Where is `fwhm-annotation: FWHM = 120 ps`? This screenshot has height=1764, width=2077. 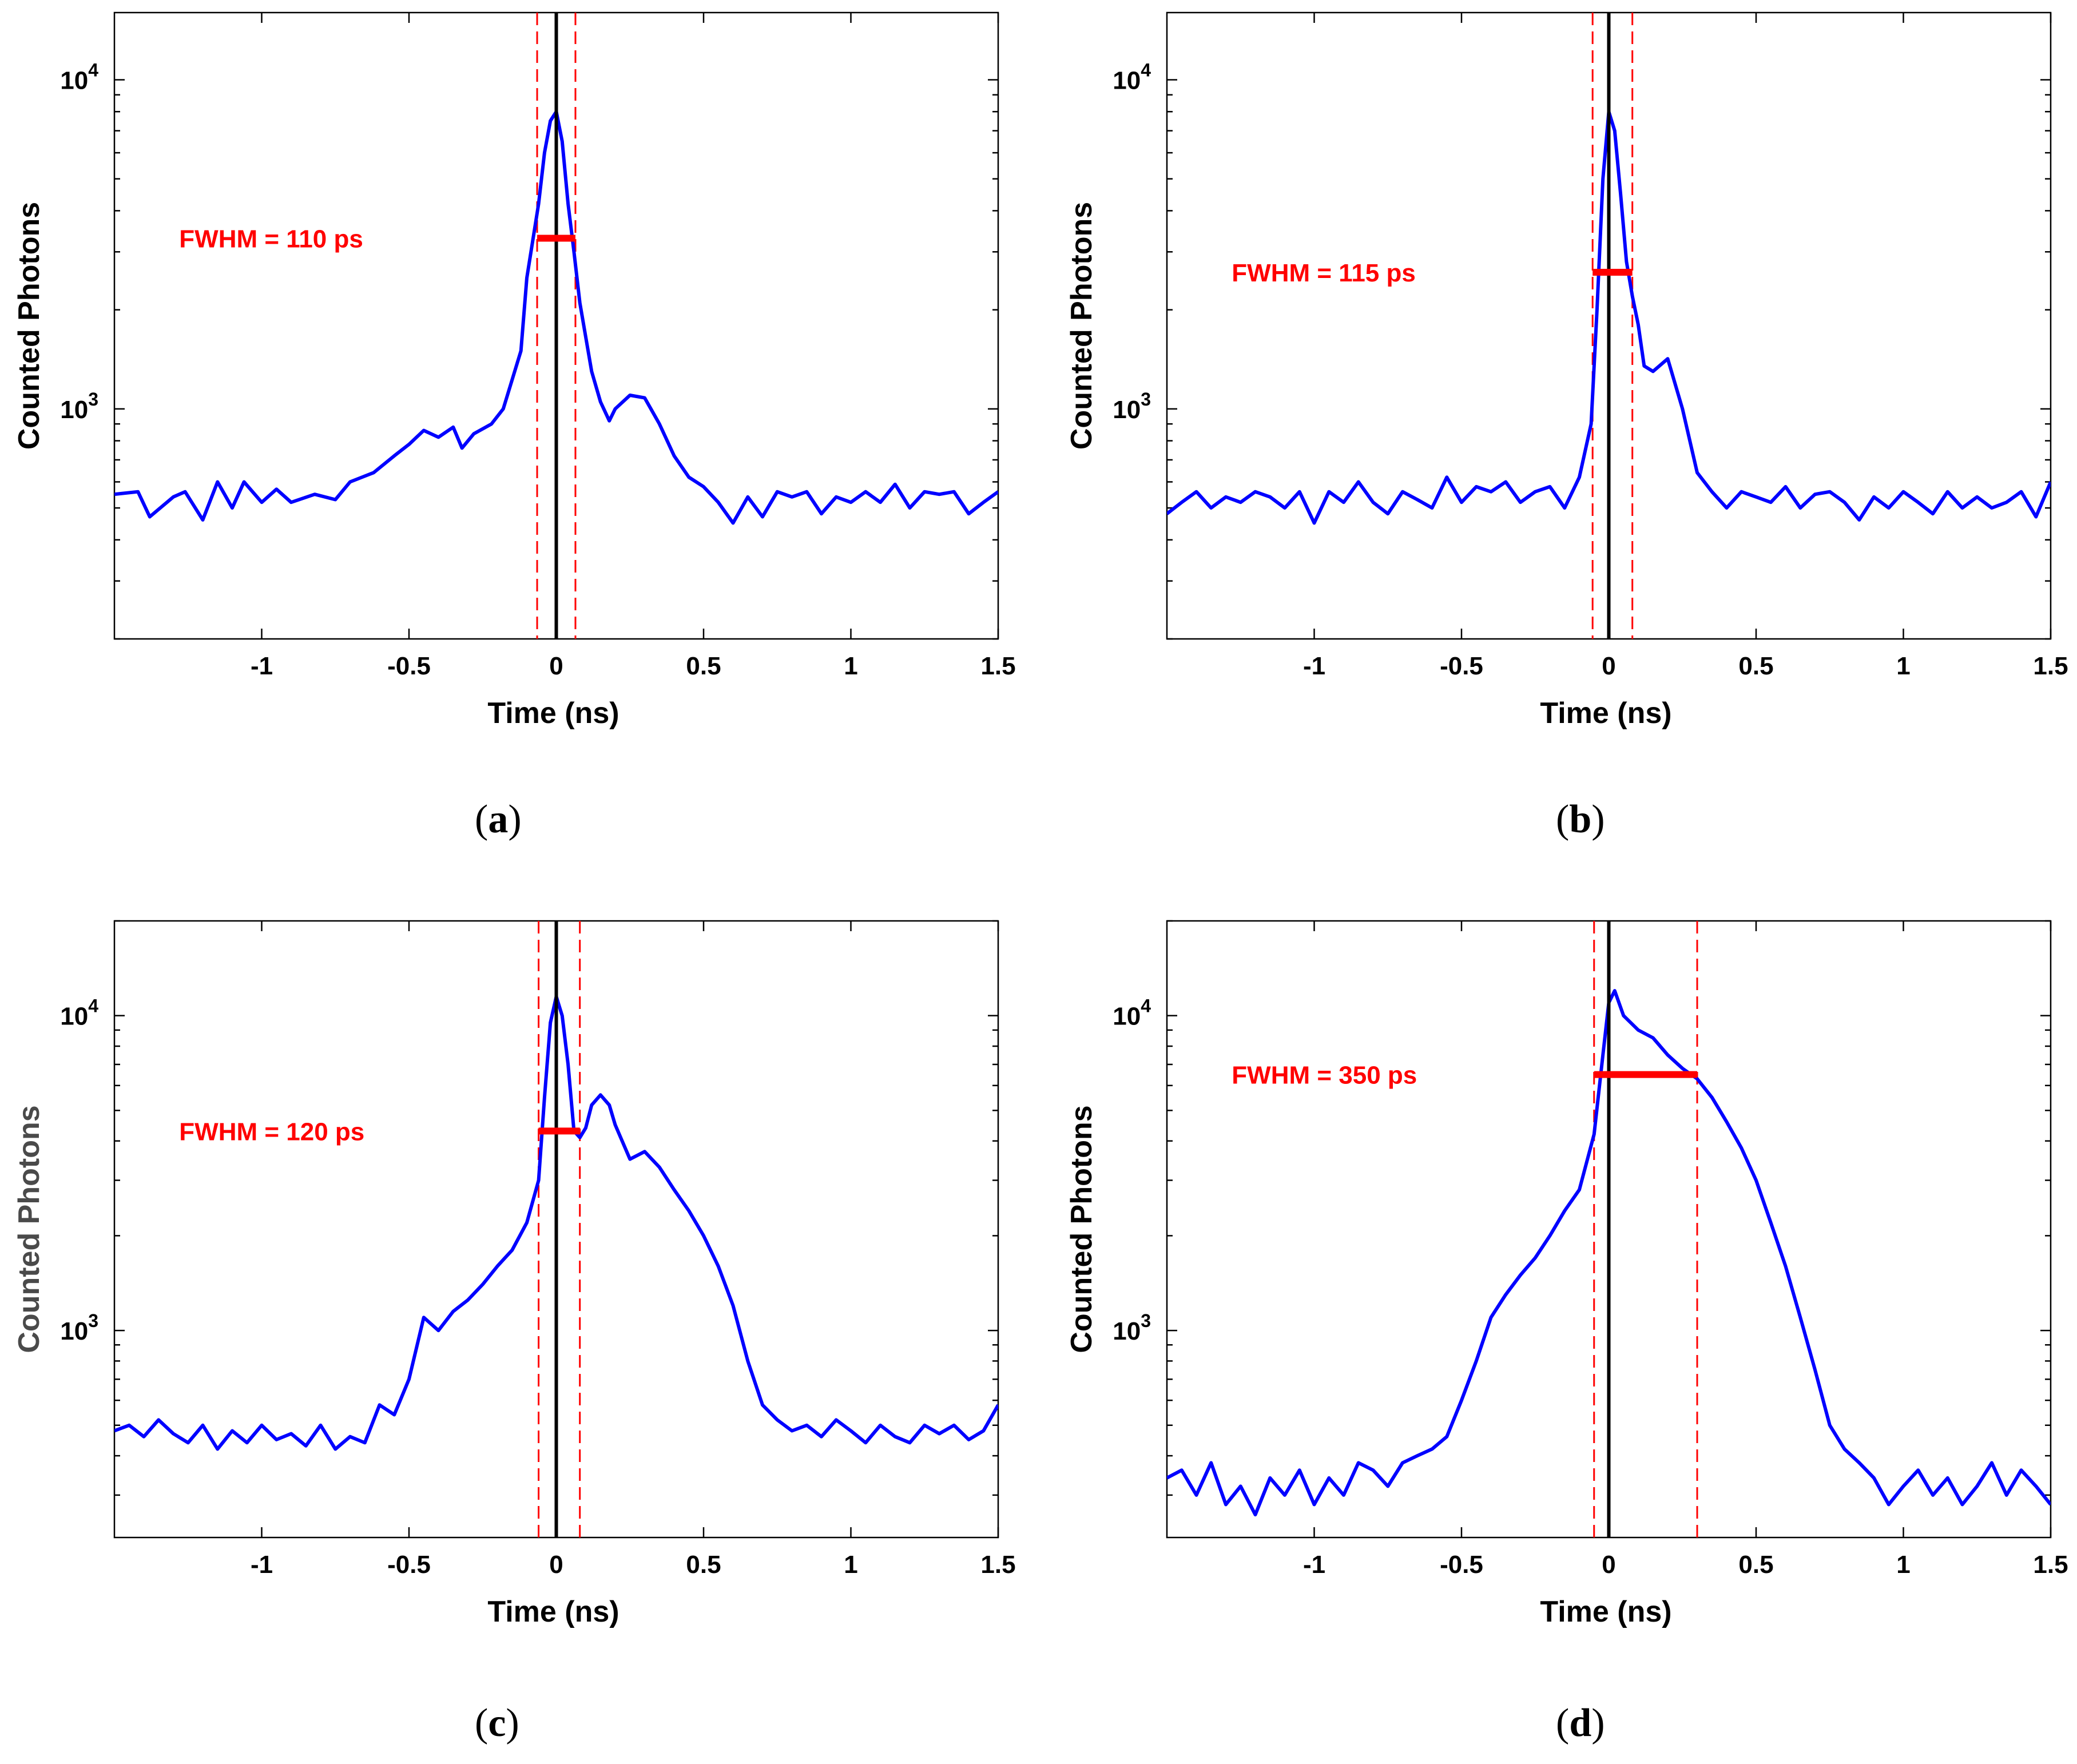
fwhm-annotation: FWHM = 120 ps is located at coordinates (271, 1132).